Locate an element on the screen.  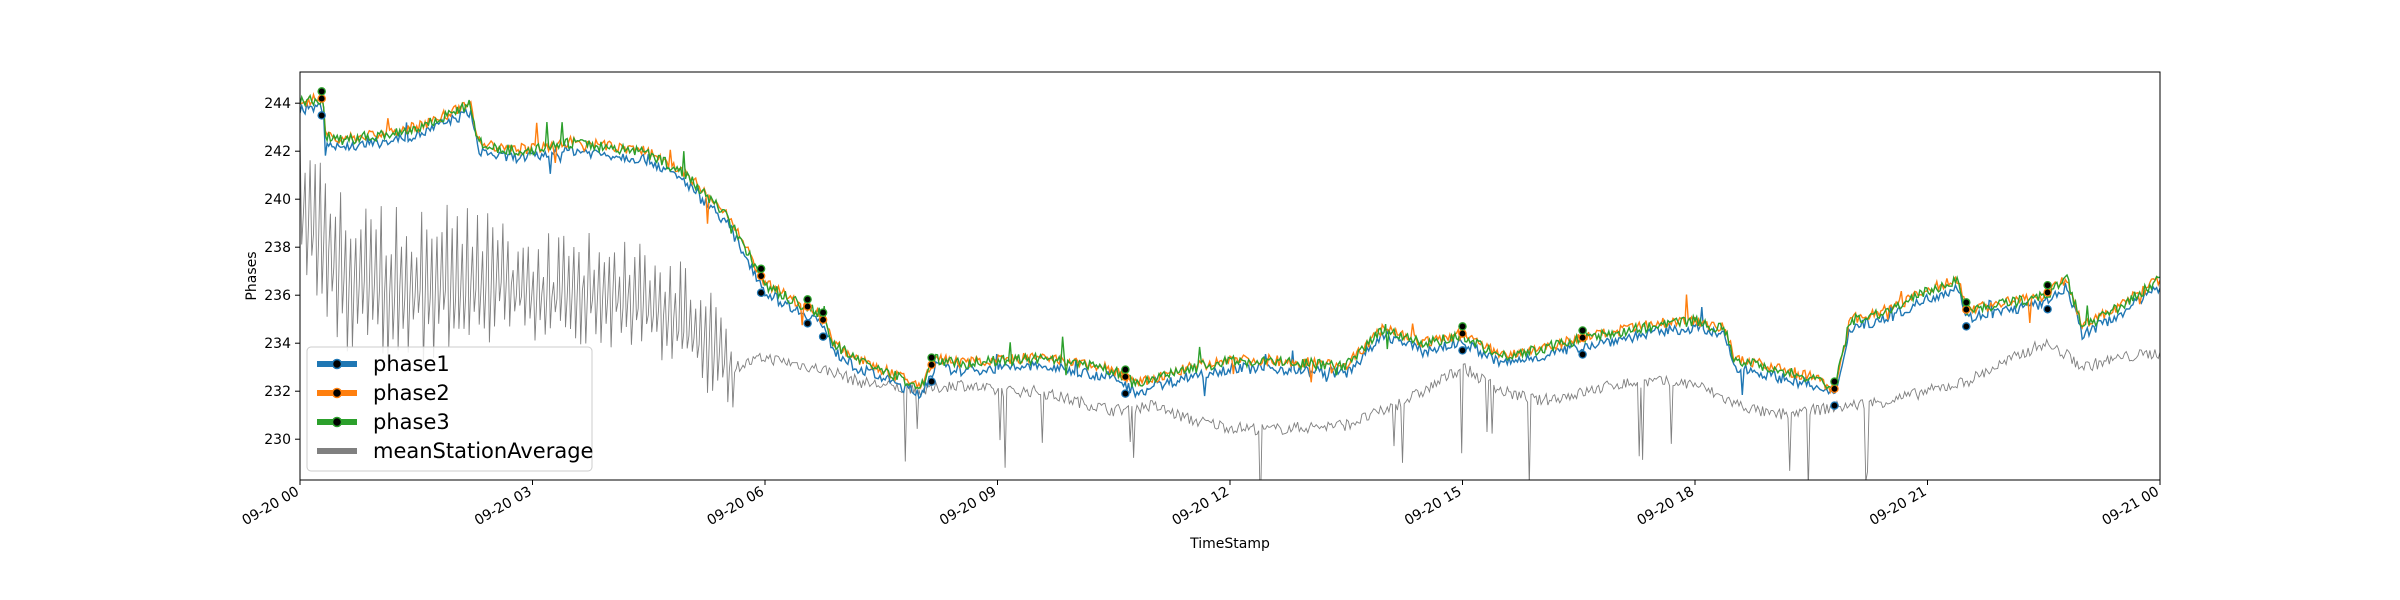
y-tick-label-4: 238 is located at coordinates (277, 248).